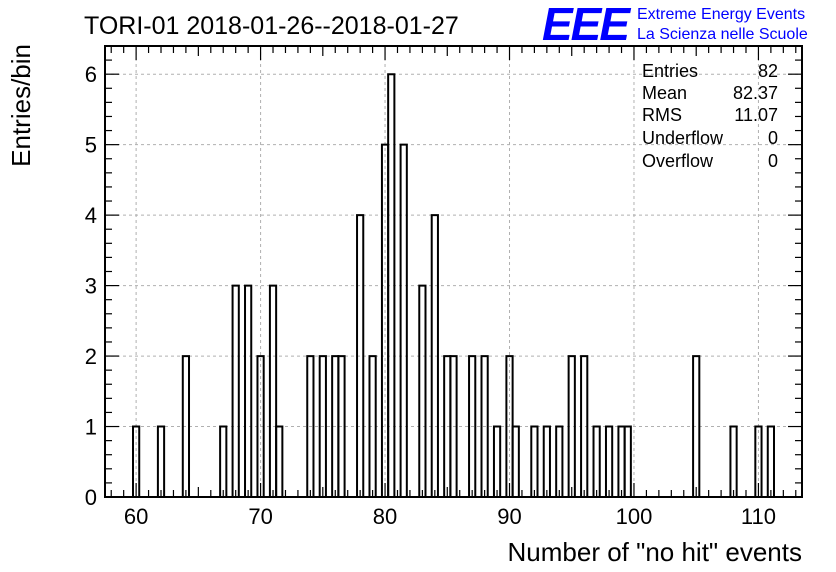 The image size is (836, 572). I want to click on stats-label-overflow: Overflow, so click(678, 161).